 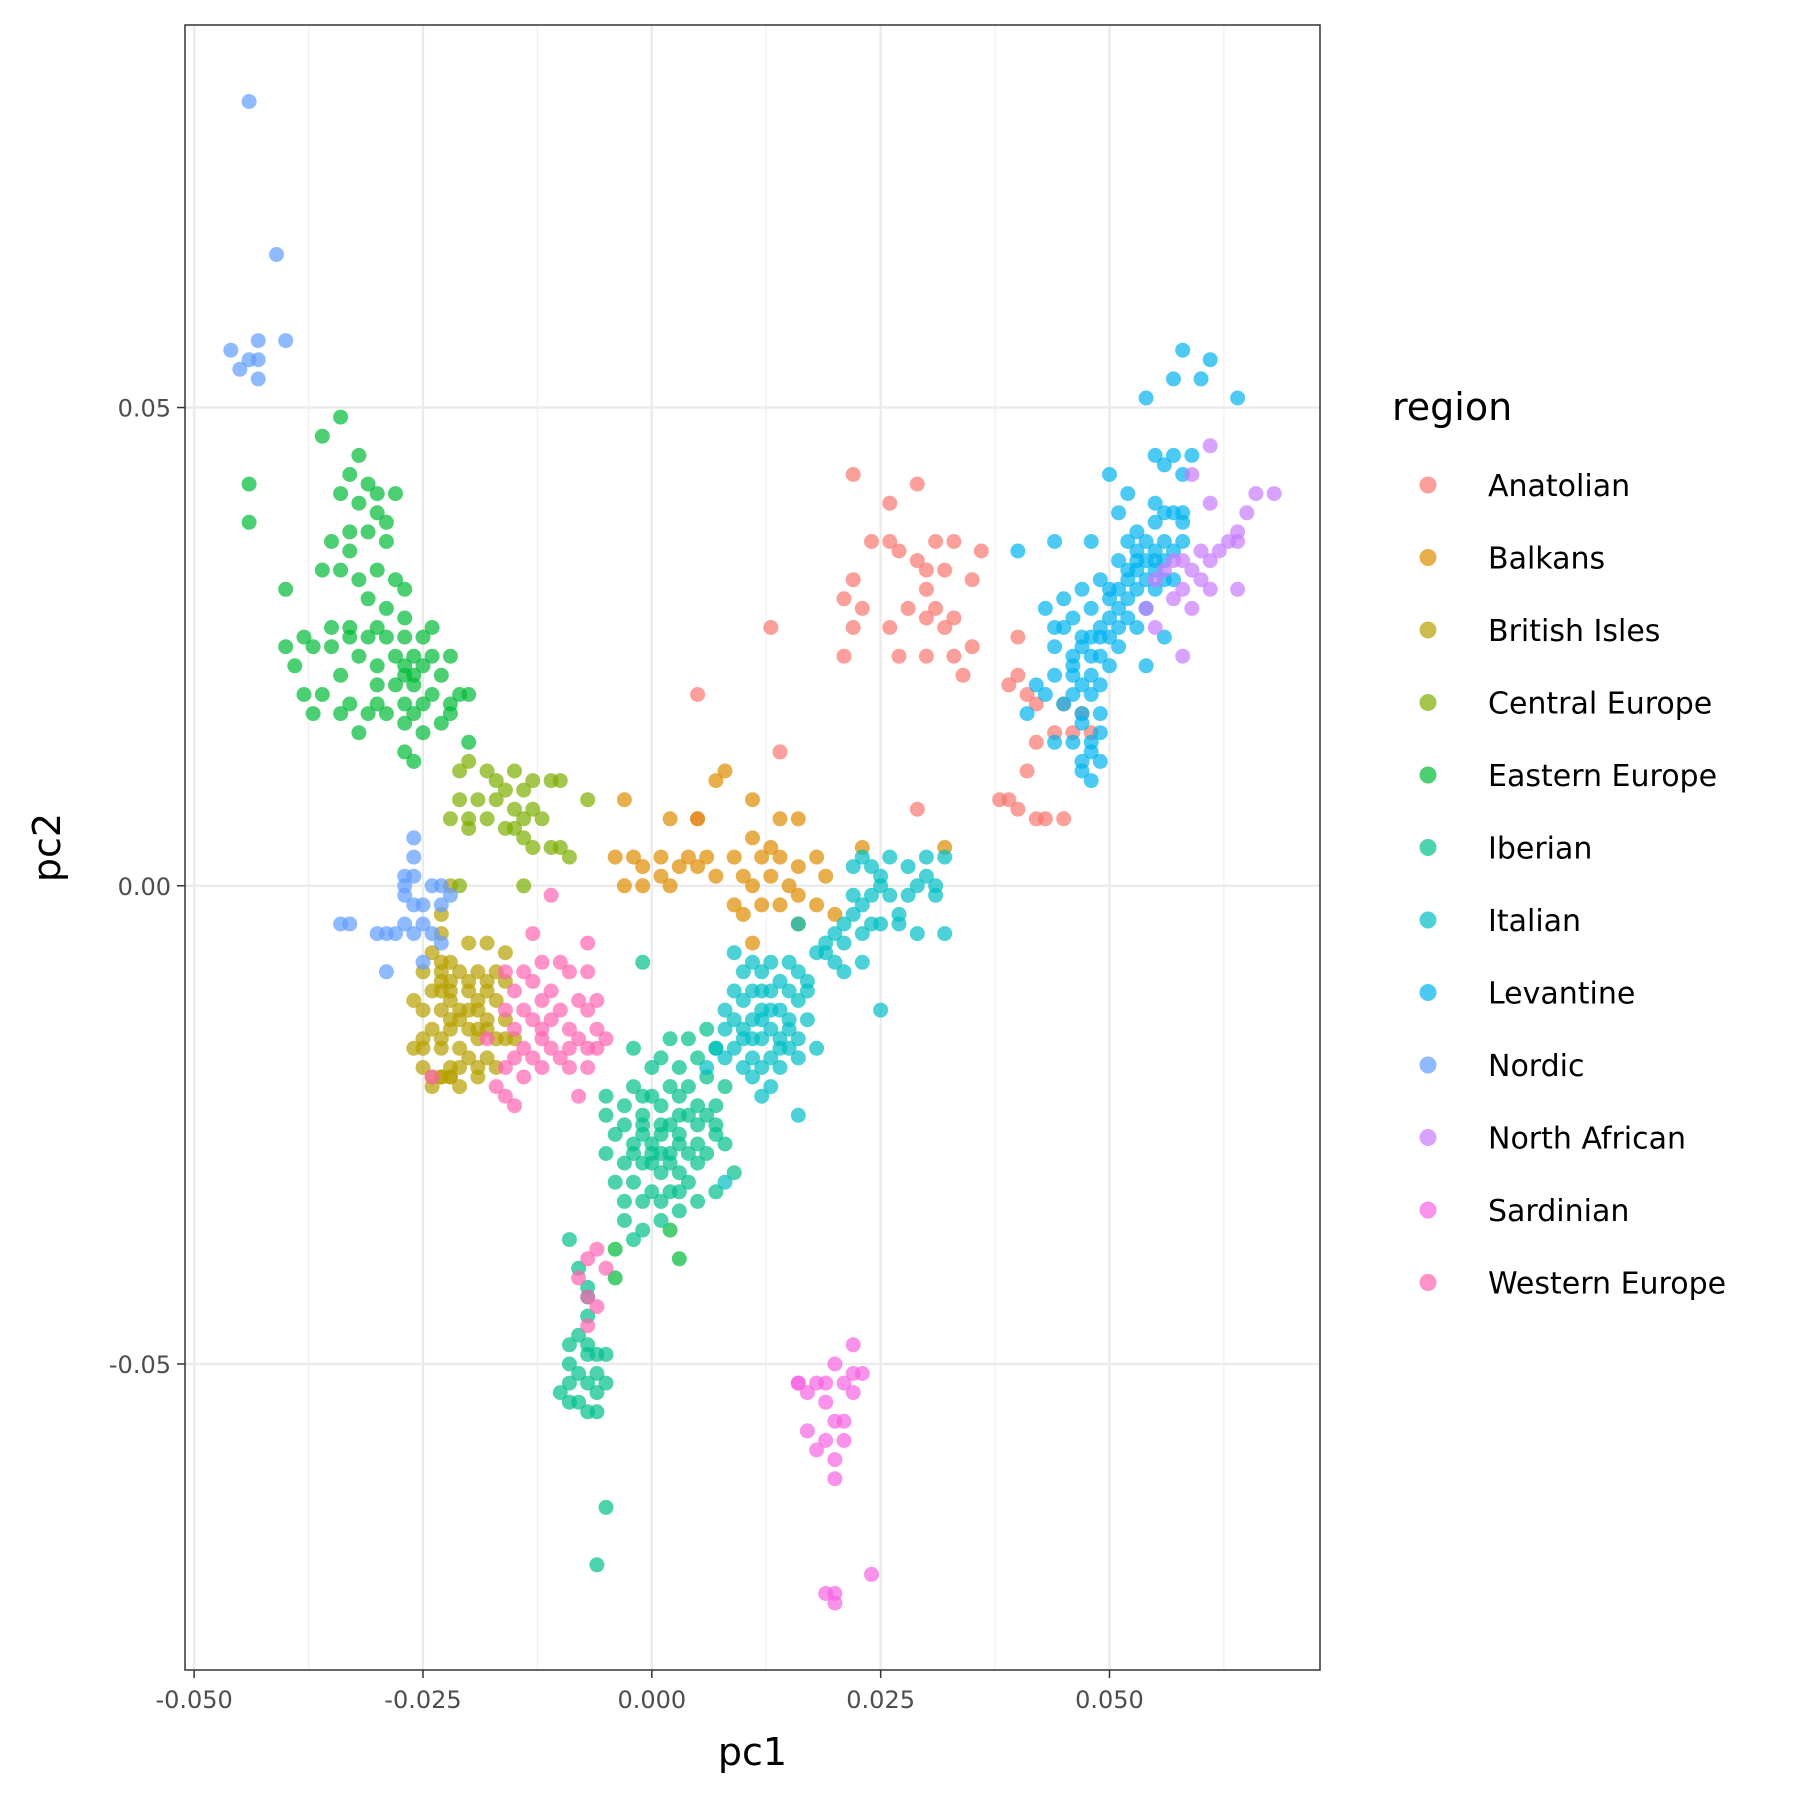 What do you see at coordinates (1602, 776) in the screenshot?
I see `legend-label-eastern-europe: Eastern Europe` at bounding box center [1602, 776].